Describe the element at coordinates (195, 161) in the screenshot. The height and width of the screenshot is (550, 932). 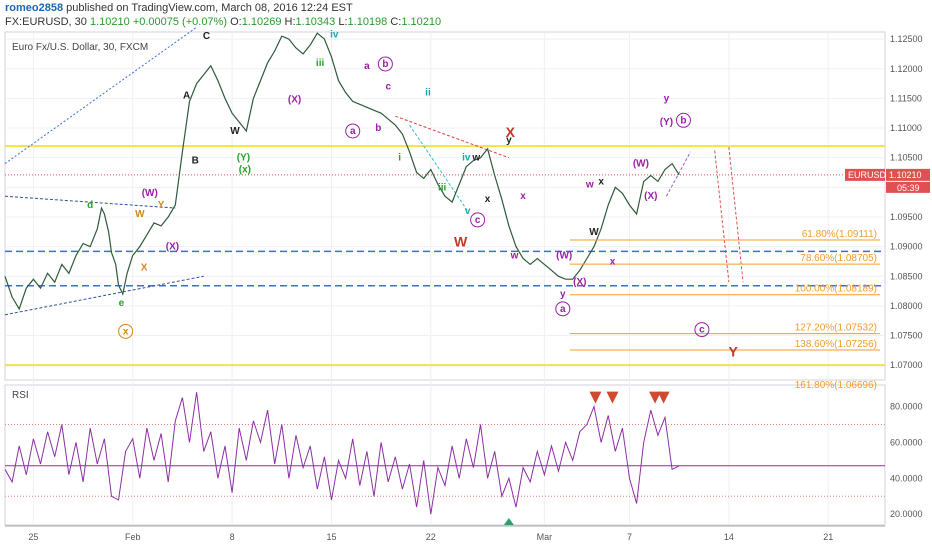
I see `wave-label: B` at that location.